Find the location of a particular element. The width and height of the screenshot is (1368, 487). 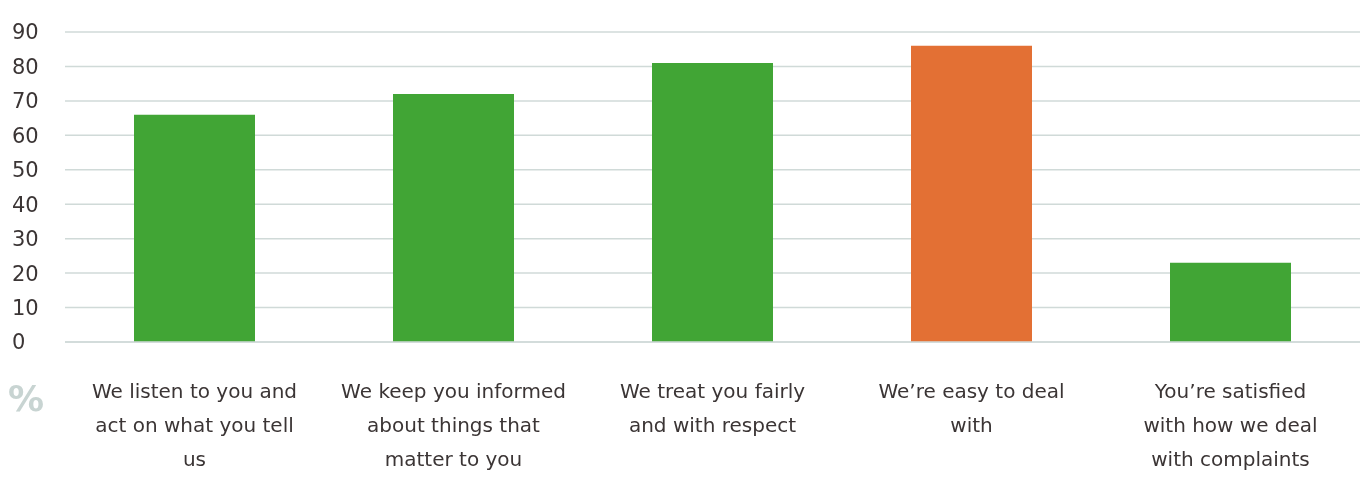

x-tick-label: We listen to you and act on what you tell us is located at coordinates (194, 425).